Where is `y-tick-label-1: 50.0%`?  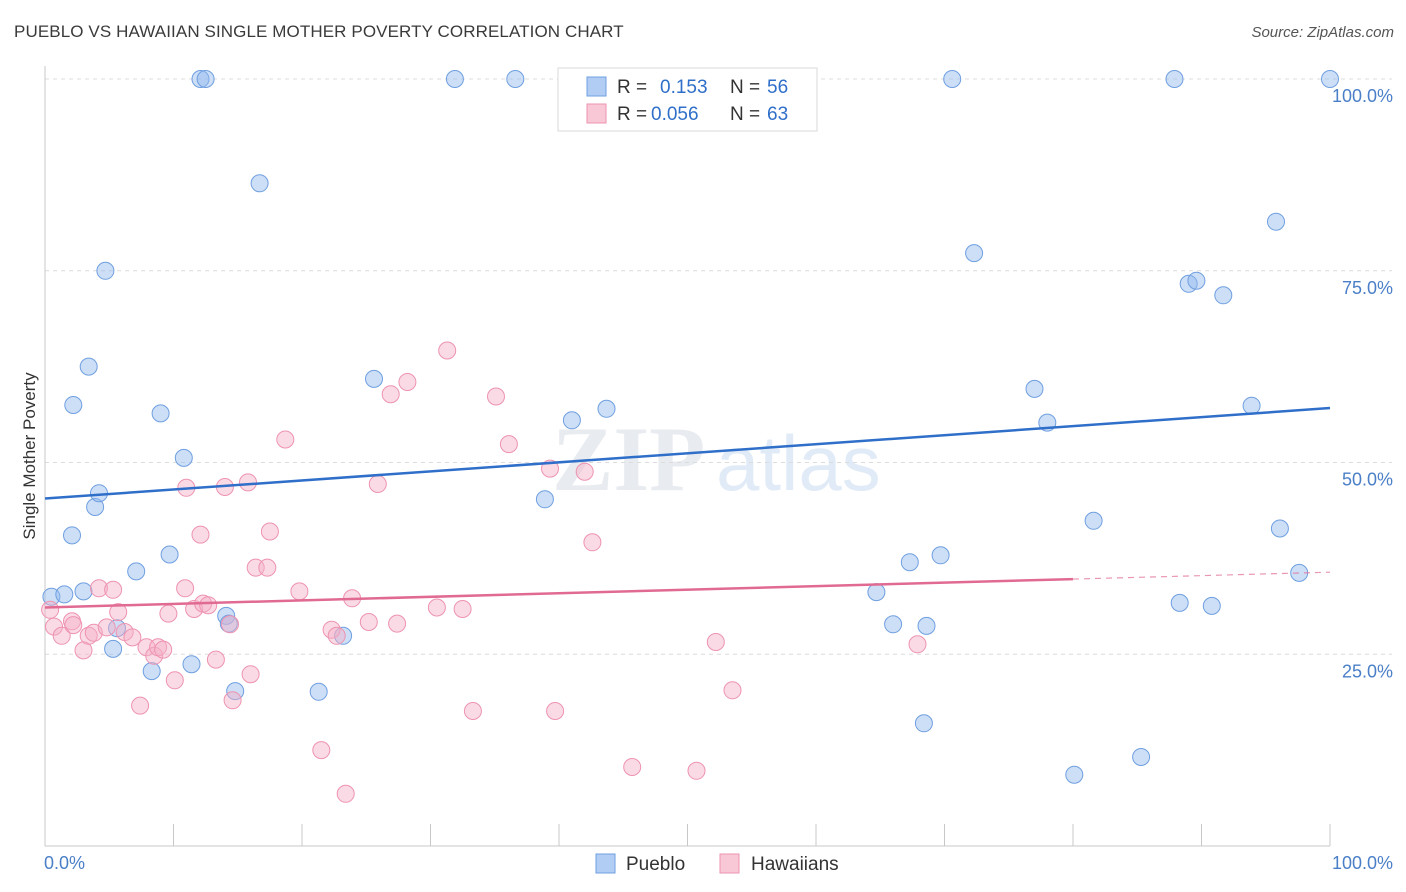
y-tick-label-1: 50.0% is located at coordinates (1367, 480).